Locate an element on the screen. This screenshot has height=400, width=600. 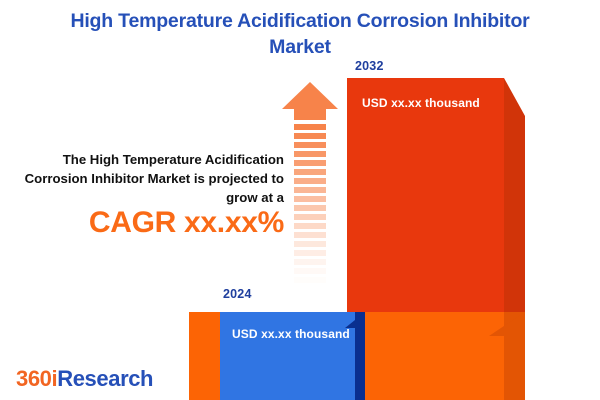
bar-value-label-2032: USD xx.xx thousand is located at coordinates (421, 103).